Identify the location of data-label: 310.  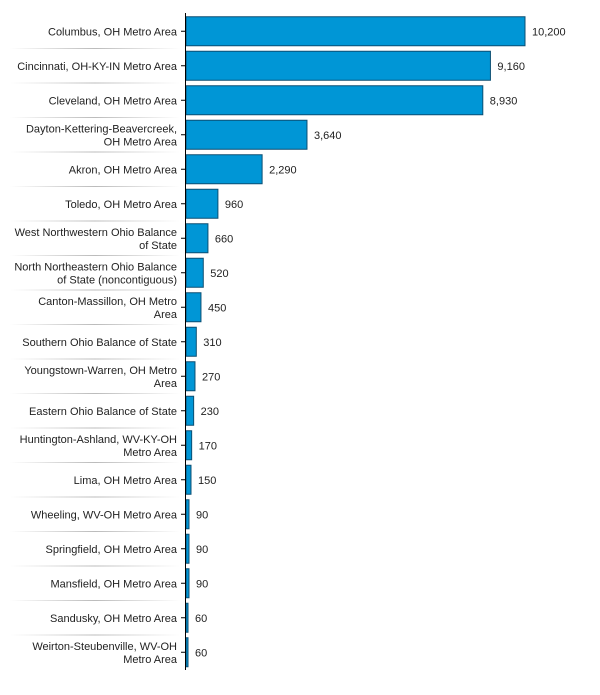
(212, 343).